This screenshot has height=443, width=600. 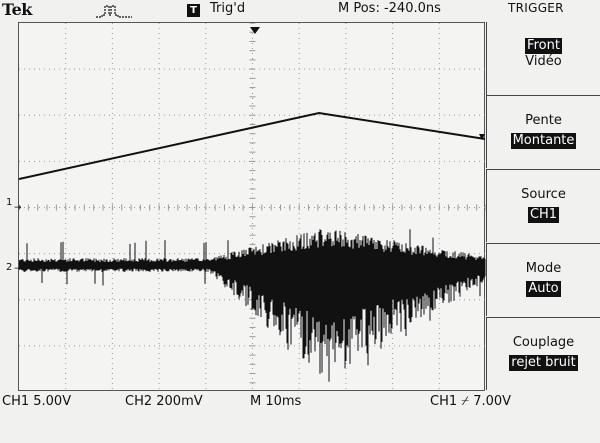 What do you see at coordinates (389, 8) in the screenshot?
I see `main-position-readout: M Pos: -240.0ns` at bounding box center [389, 8].